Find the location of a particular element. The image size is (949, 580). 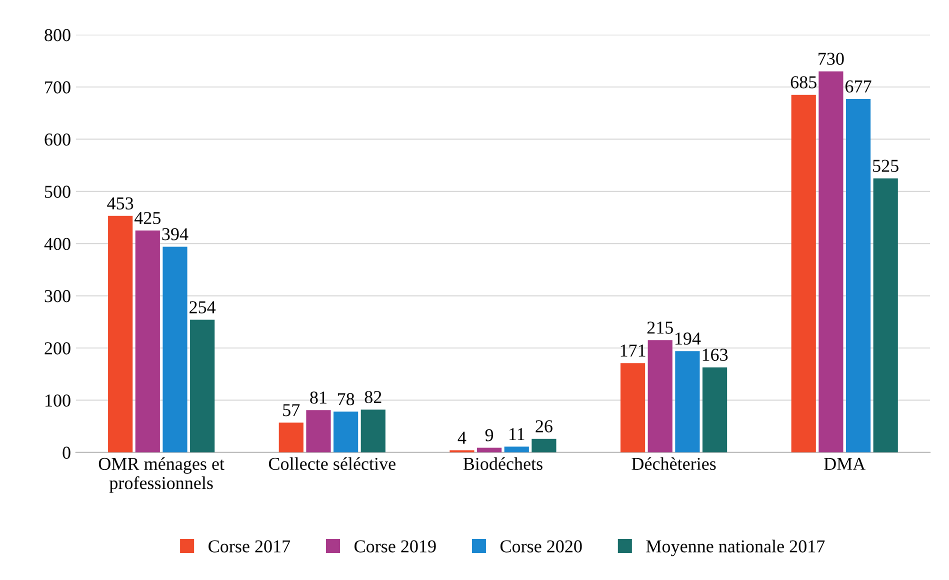

data-label: 730 is located at coordinates (831, 58).